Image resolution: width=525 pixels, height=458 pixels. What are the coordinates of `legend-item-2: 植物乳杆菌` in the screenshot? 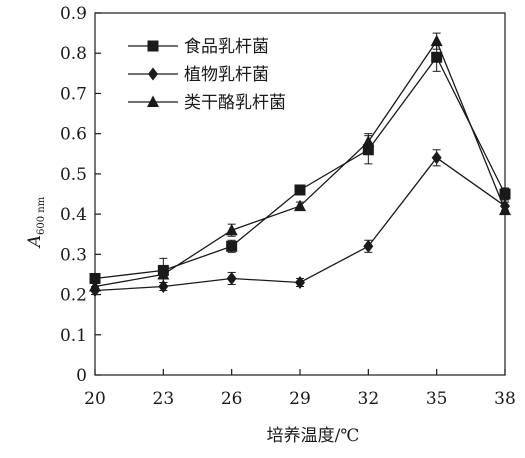 It's located at (198, 75).